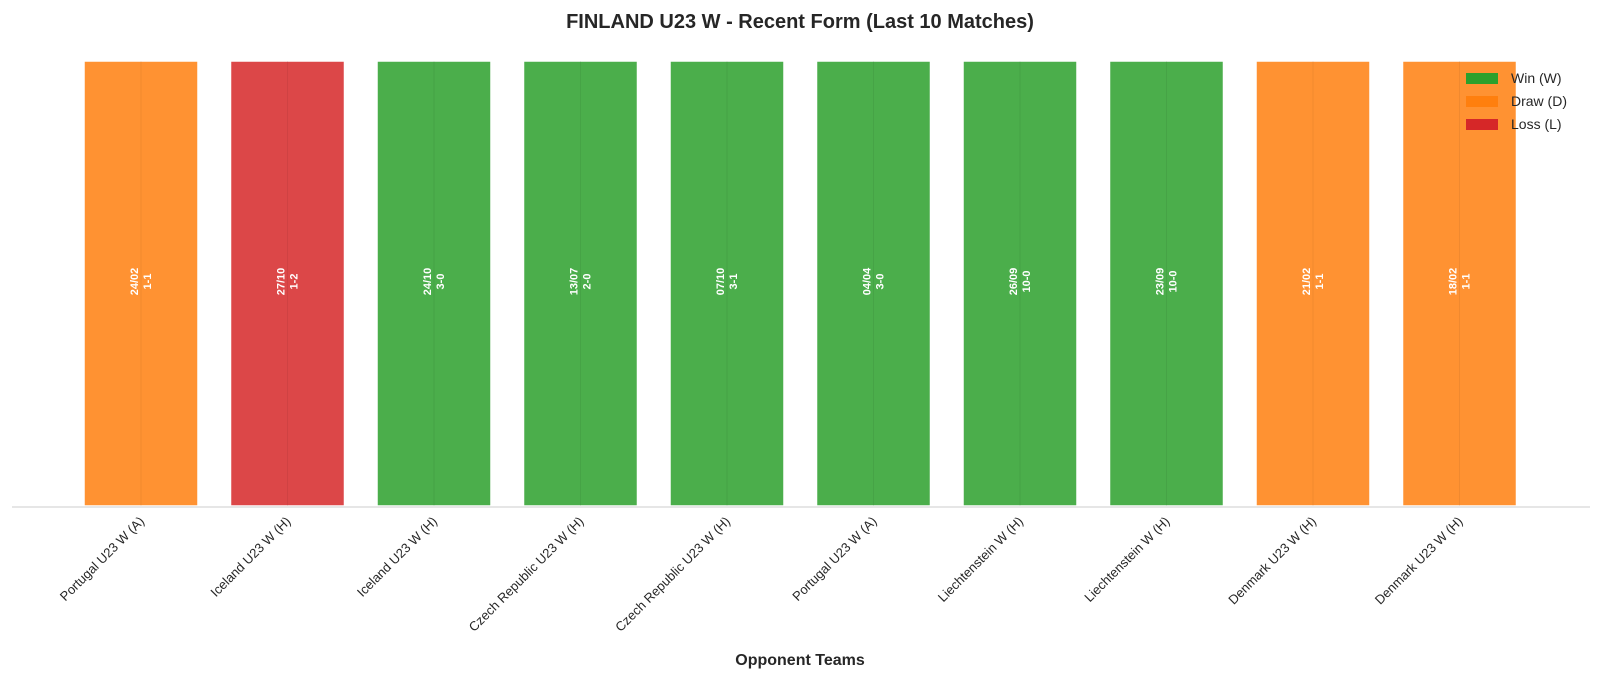 The height and width of the screenshot is (679, 1600). What do you see at coordinates (588, 282) in the screenshot?
I see `bar-score-label: 2-0` at bounding box center [588, 282].